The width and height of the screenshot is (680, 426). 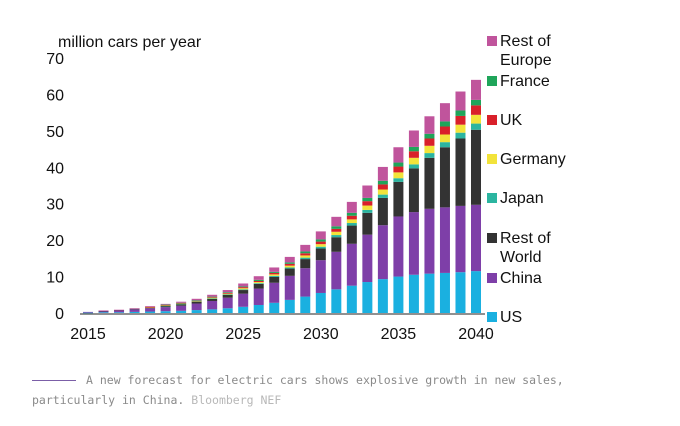 What do you see at coordinates (55, 95) in the screenshot?
I see `y-tick-label: 60` at bounding box center [55, 95].